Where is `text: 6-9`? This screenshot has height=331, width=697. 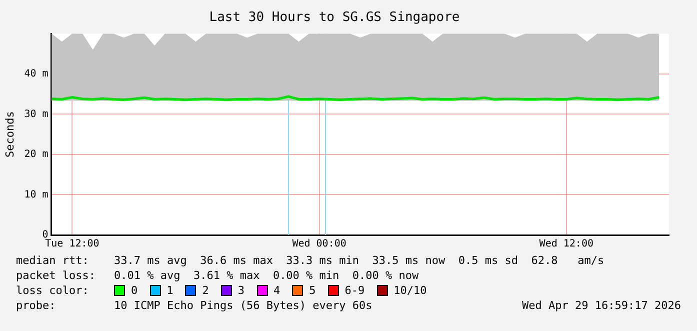
text: 6-9 is located at coordinates (354, 290).